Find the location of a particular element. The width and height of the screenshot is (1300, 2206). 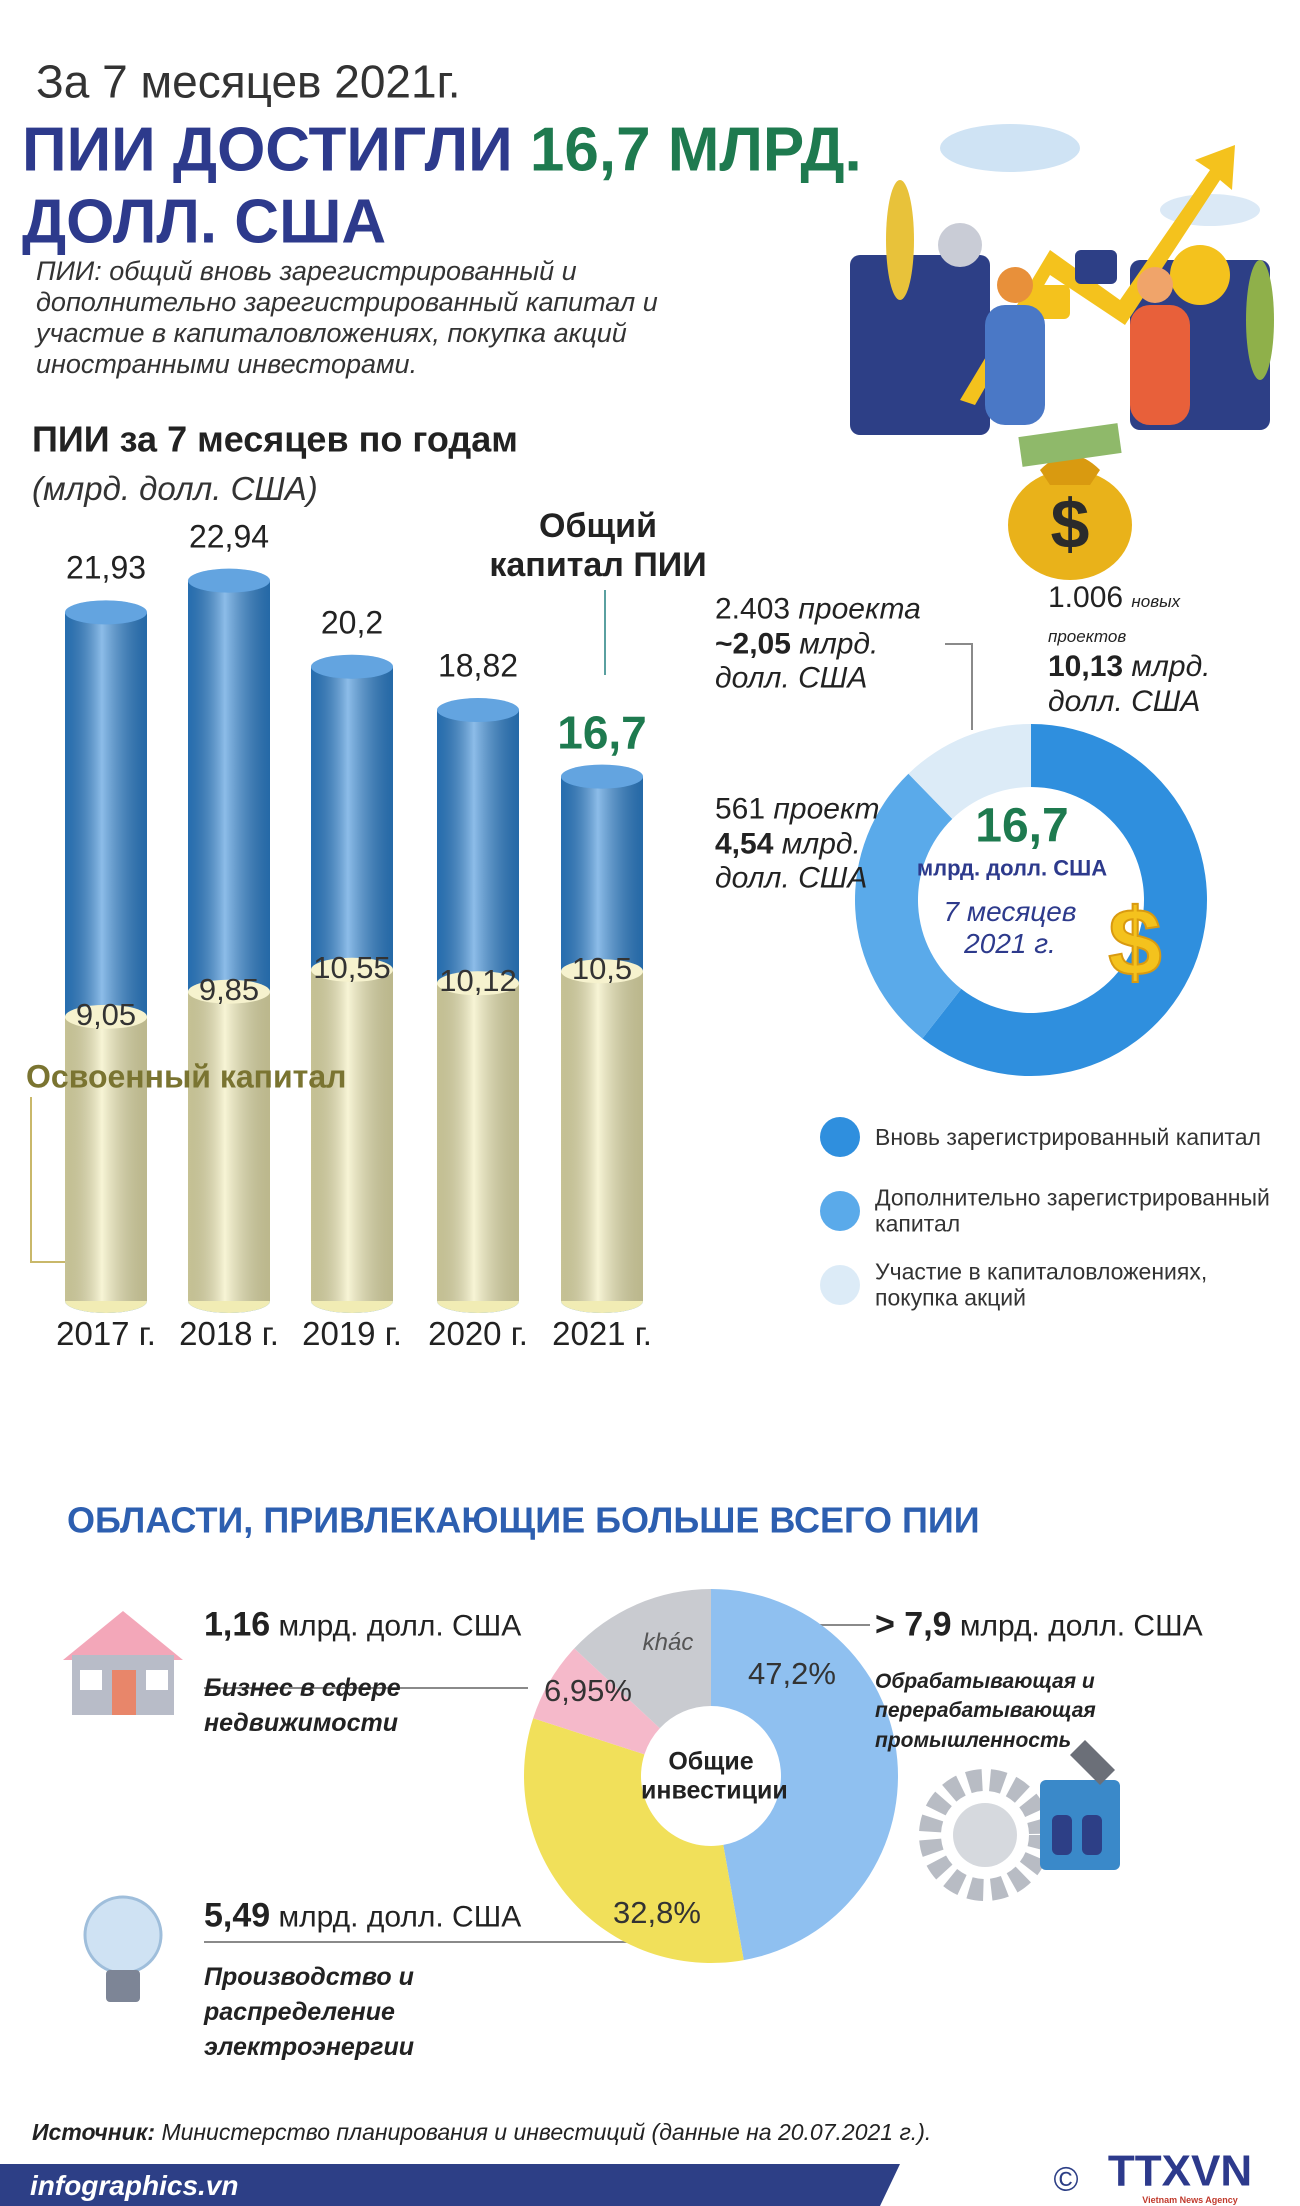

x-tick-label: 2018 г. is located at coordinates (229, 1334).